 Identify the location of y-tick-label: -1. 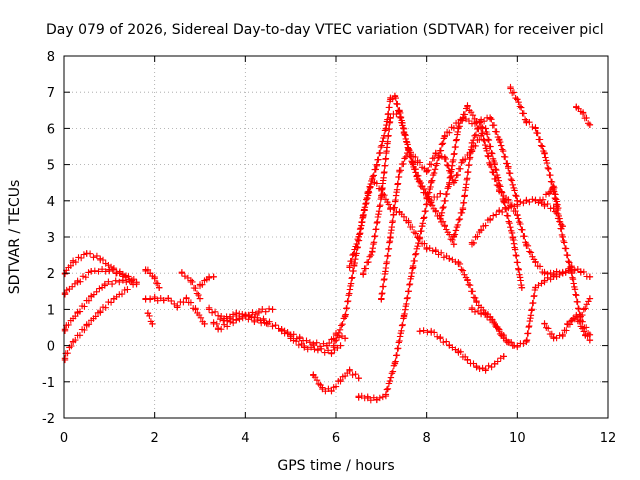
(48, 383).